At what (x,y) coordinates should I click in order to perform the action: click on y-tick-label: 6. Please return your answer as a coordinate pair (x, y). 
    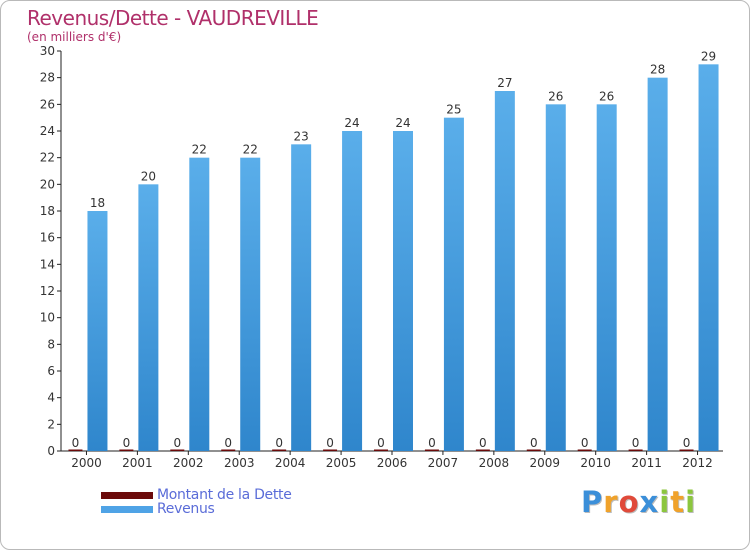
    Looking at the image, I should click on (51, 371).